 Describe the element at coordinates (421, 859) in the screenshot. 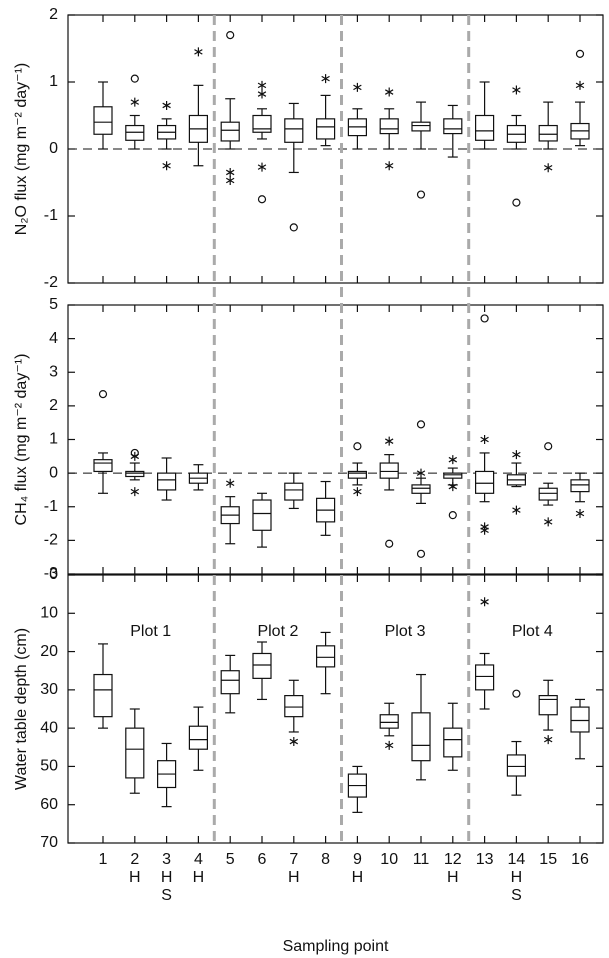

I see `x-tick-label: 11` at that location.